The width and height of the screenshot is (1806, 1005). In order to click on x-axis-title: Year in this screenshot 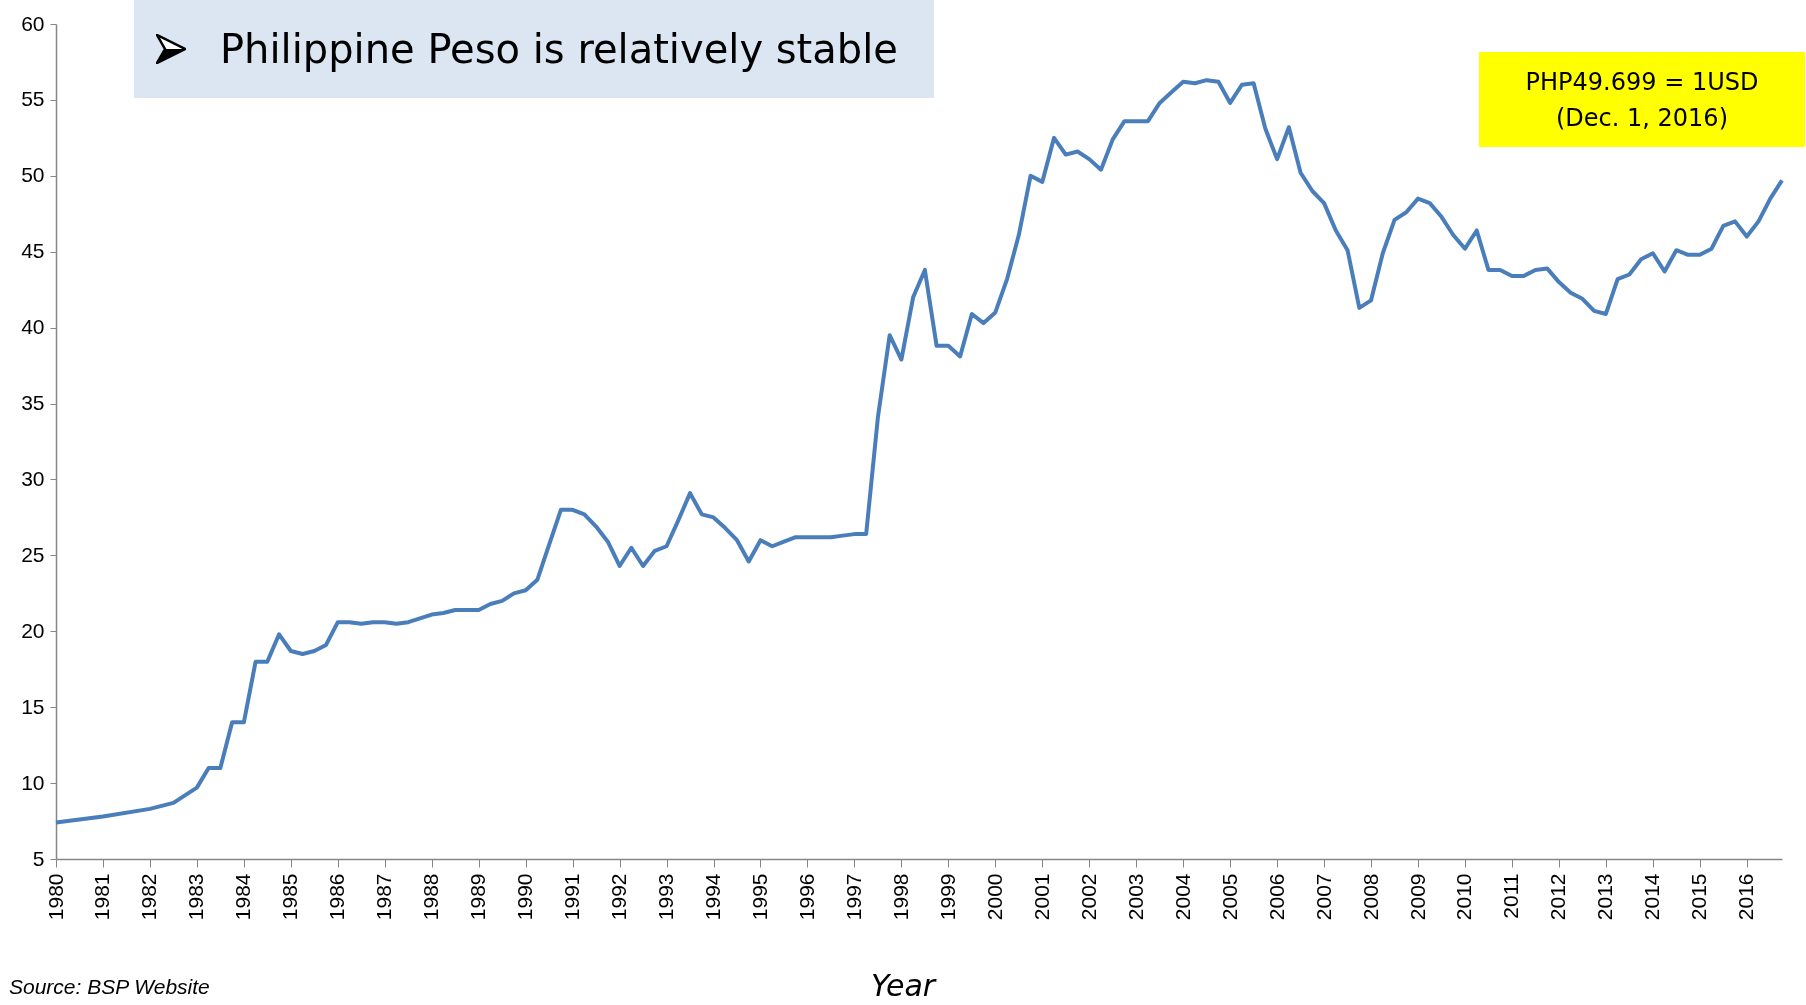, I will do `click(903, 985)`.